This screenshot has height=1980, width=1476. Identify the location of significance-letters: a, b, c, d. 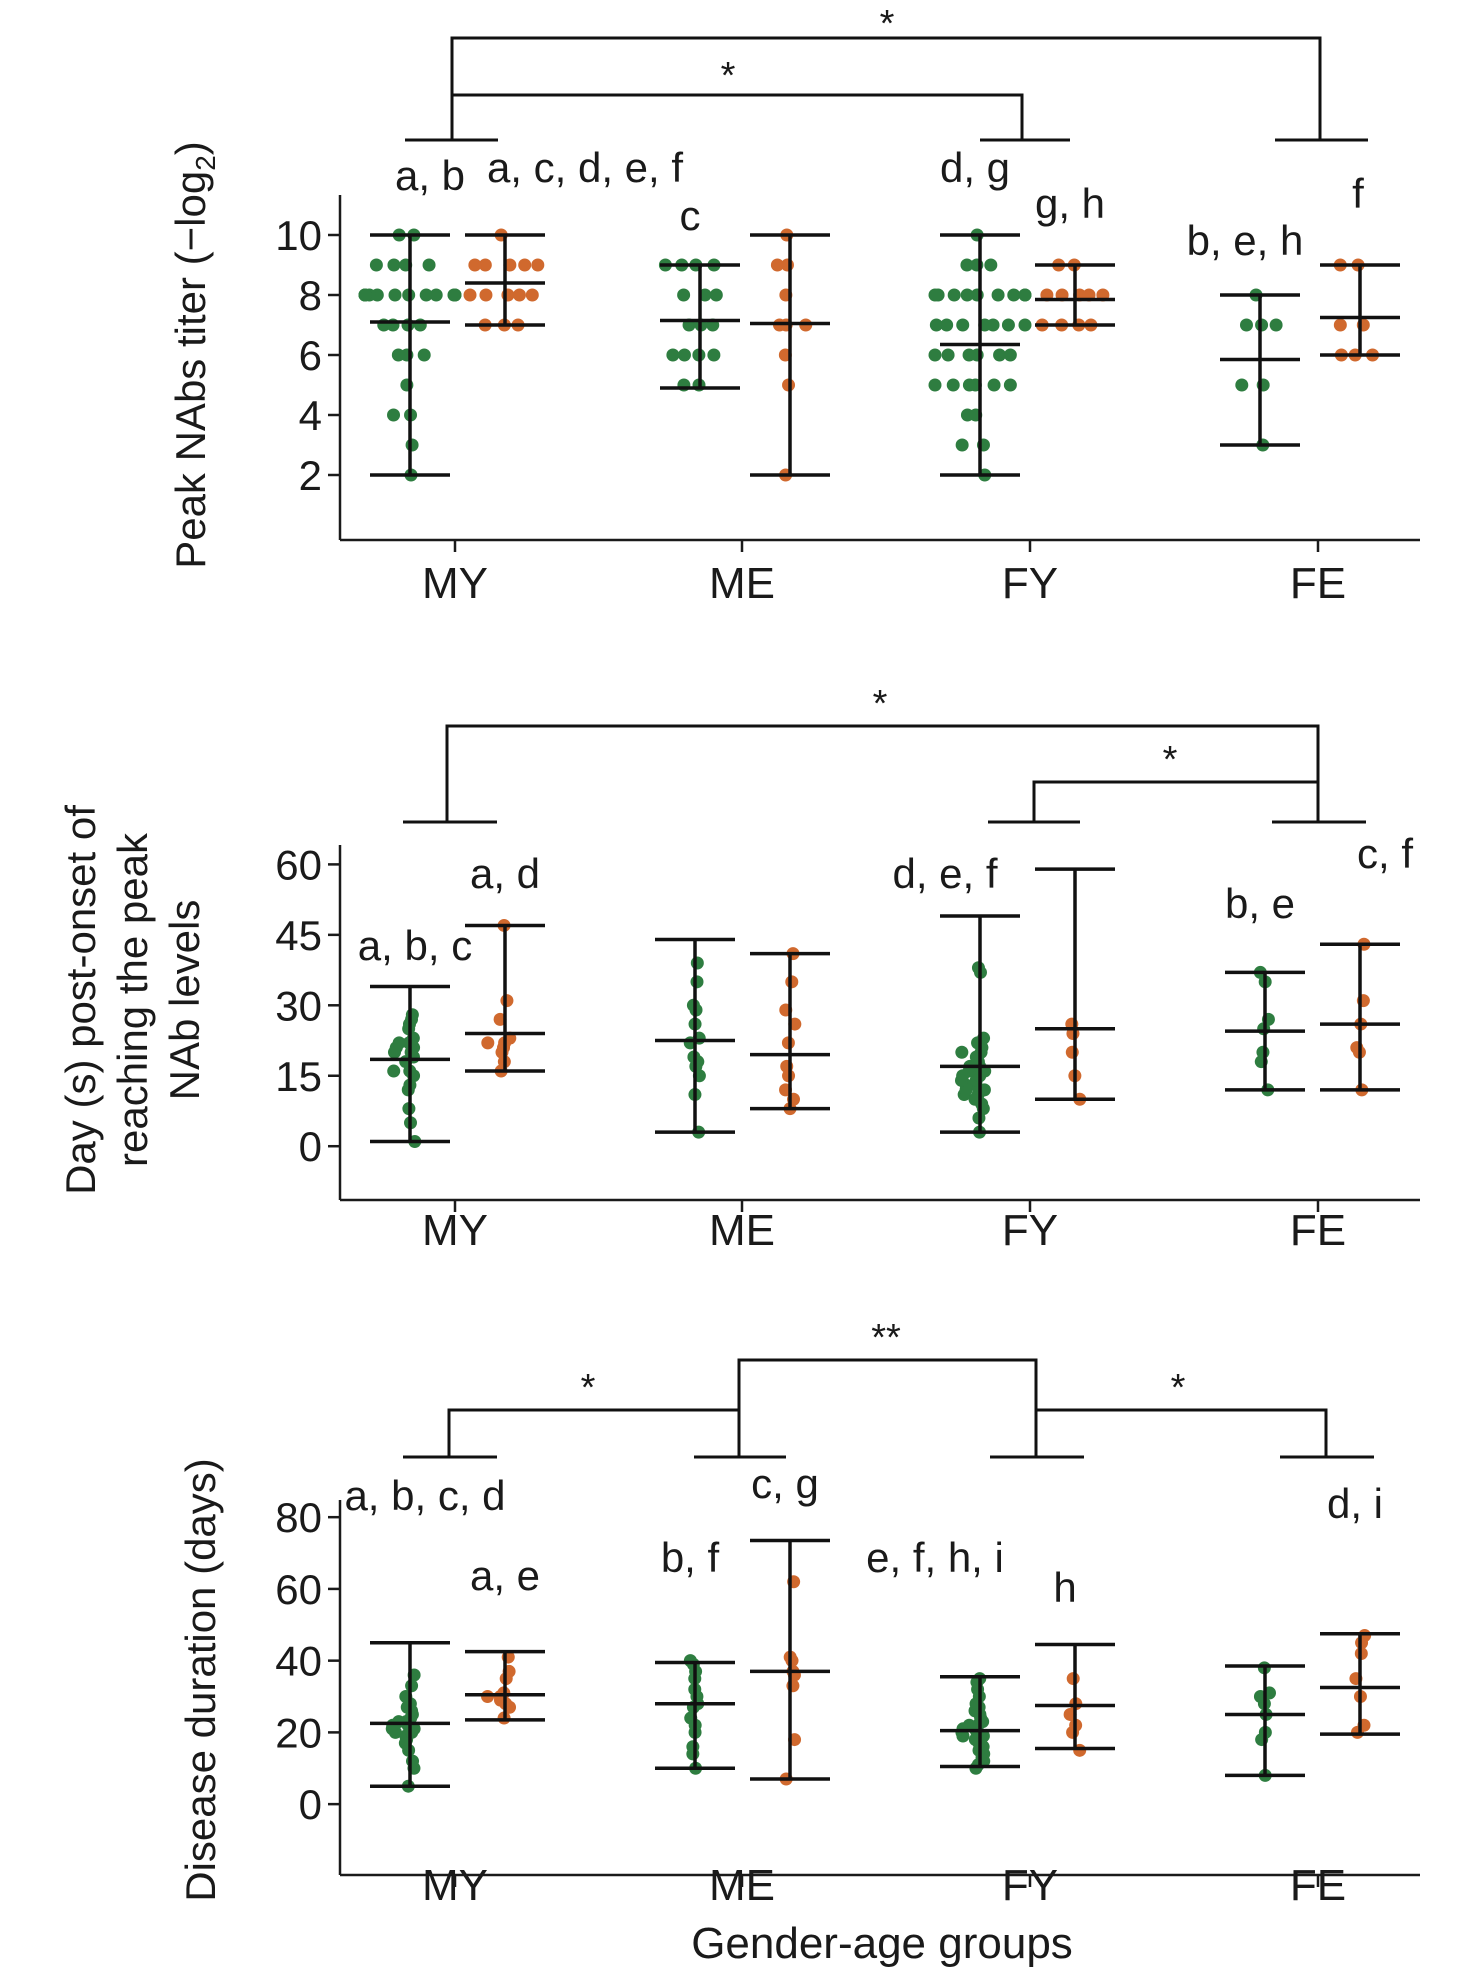
(424, 1495).